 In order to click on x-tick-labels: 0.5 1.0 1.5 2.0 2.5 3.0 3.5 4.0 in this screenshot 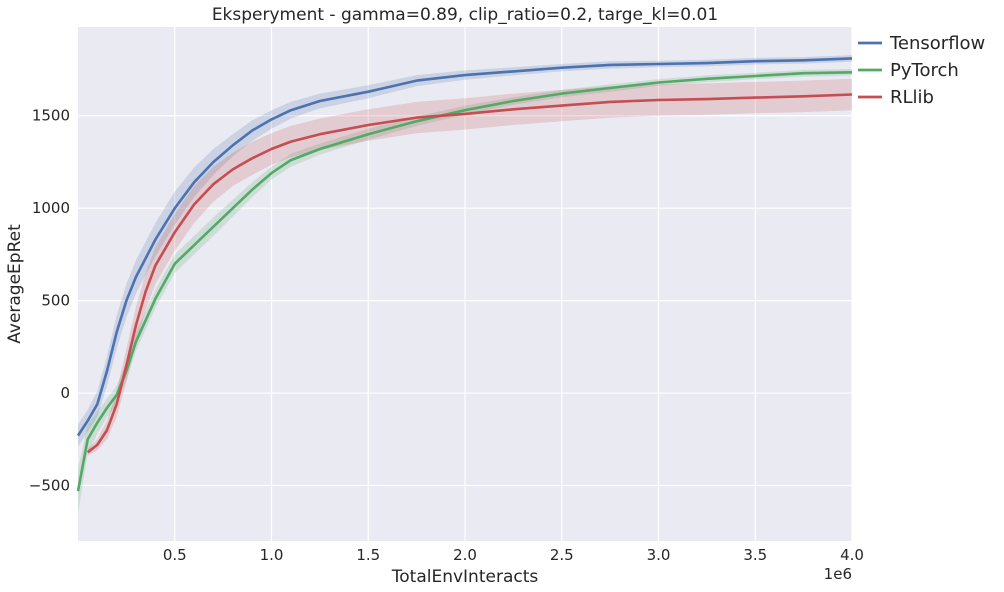, I will do `click(513, 555)`.